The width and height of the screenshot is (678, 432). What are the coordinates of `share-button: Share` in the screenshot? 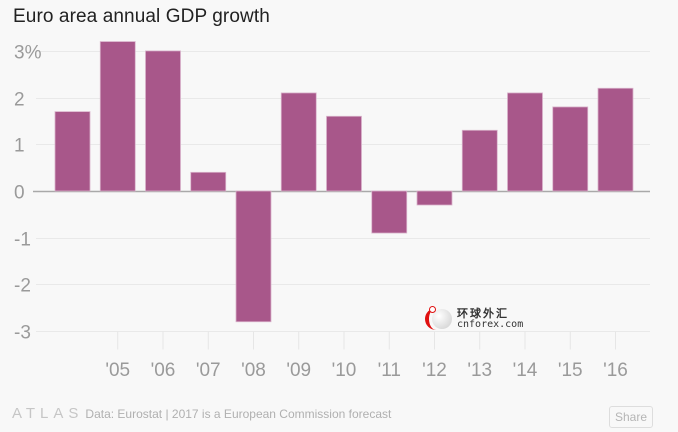 It's located at (630, 417).